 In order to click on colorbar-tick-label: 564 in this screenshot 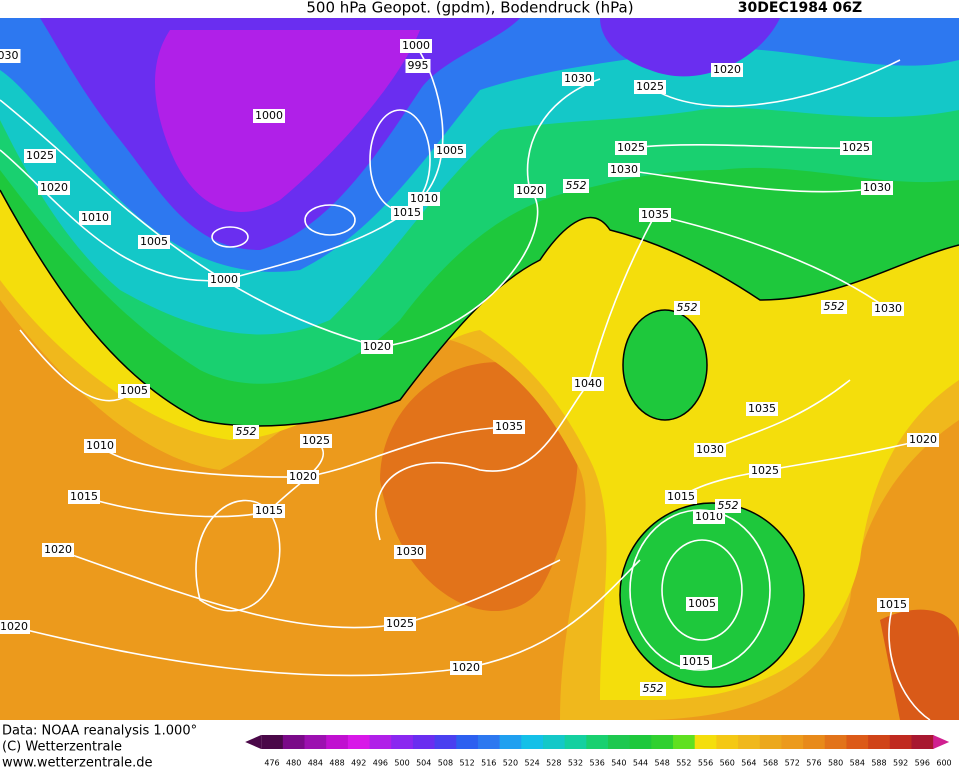, I will do `click(748, 763)`.